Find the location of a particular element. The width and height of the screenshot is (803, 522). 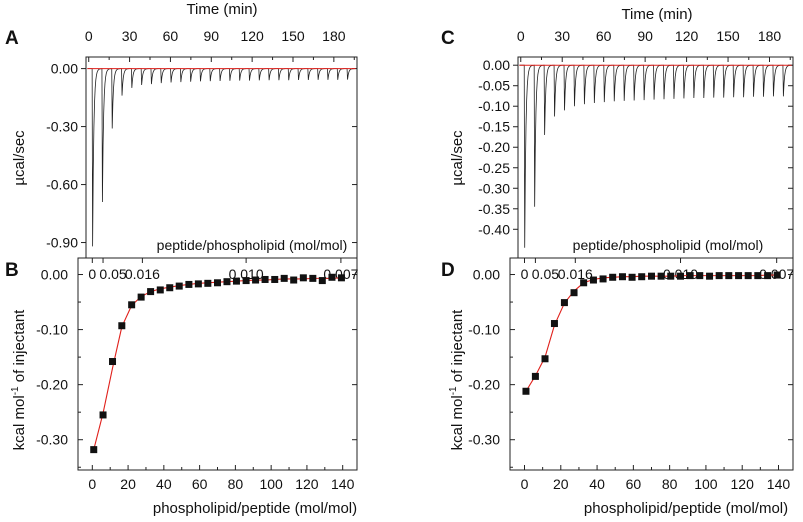

xlabel-d: phospholipid/peptide (mol/mol) is located at coordinates (686, 508).